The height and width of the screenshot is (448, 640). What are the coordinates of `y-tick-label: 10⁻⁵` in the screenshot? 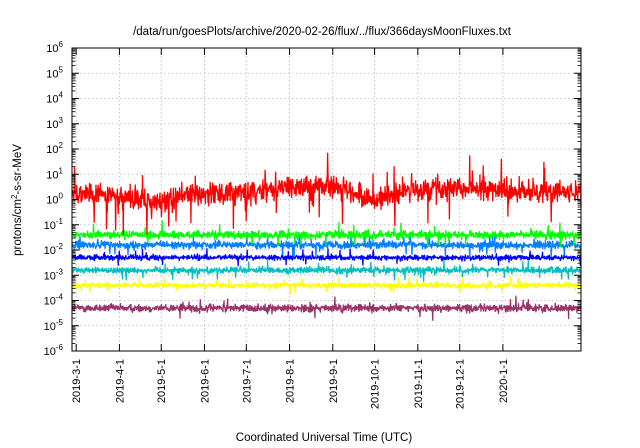 It's located at (54, 325).